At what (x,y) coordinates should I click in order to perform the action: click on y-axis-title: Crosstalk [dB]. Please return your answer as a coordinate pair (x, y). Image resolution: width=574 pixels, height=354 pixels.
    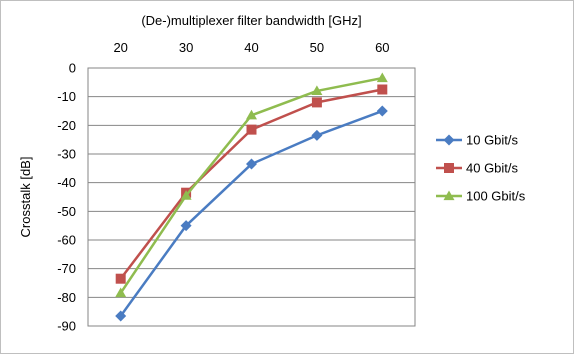
    Looking at the image, I should click on (25, 197).